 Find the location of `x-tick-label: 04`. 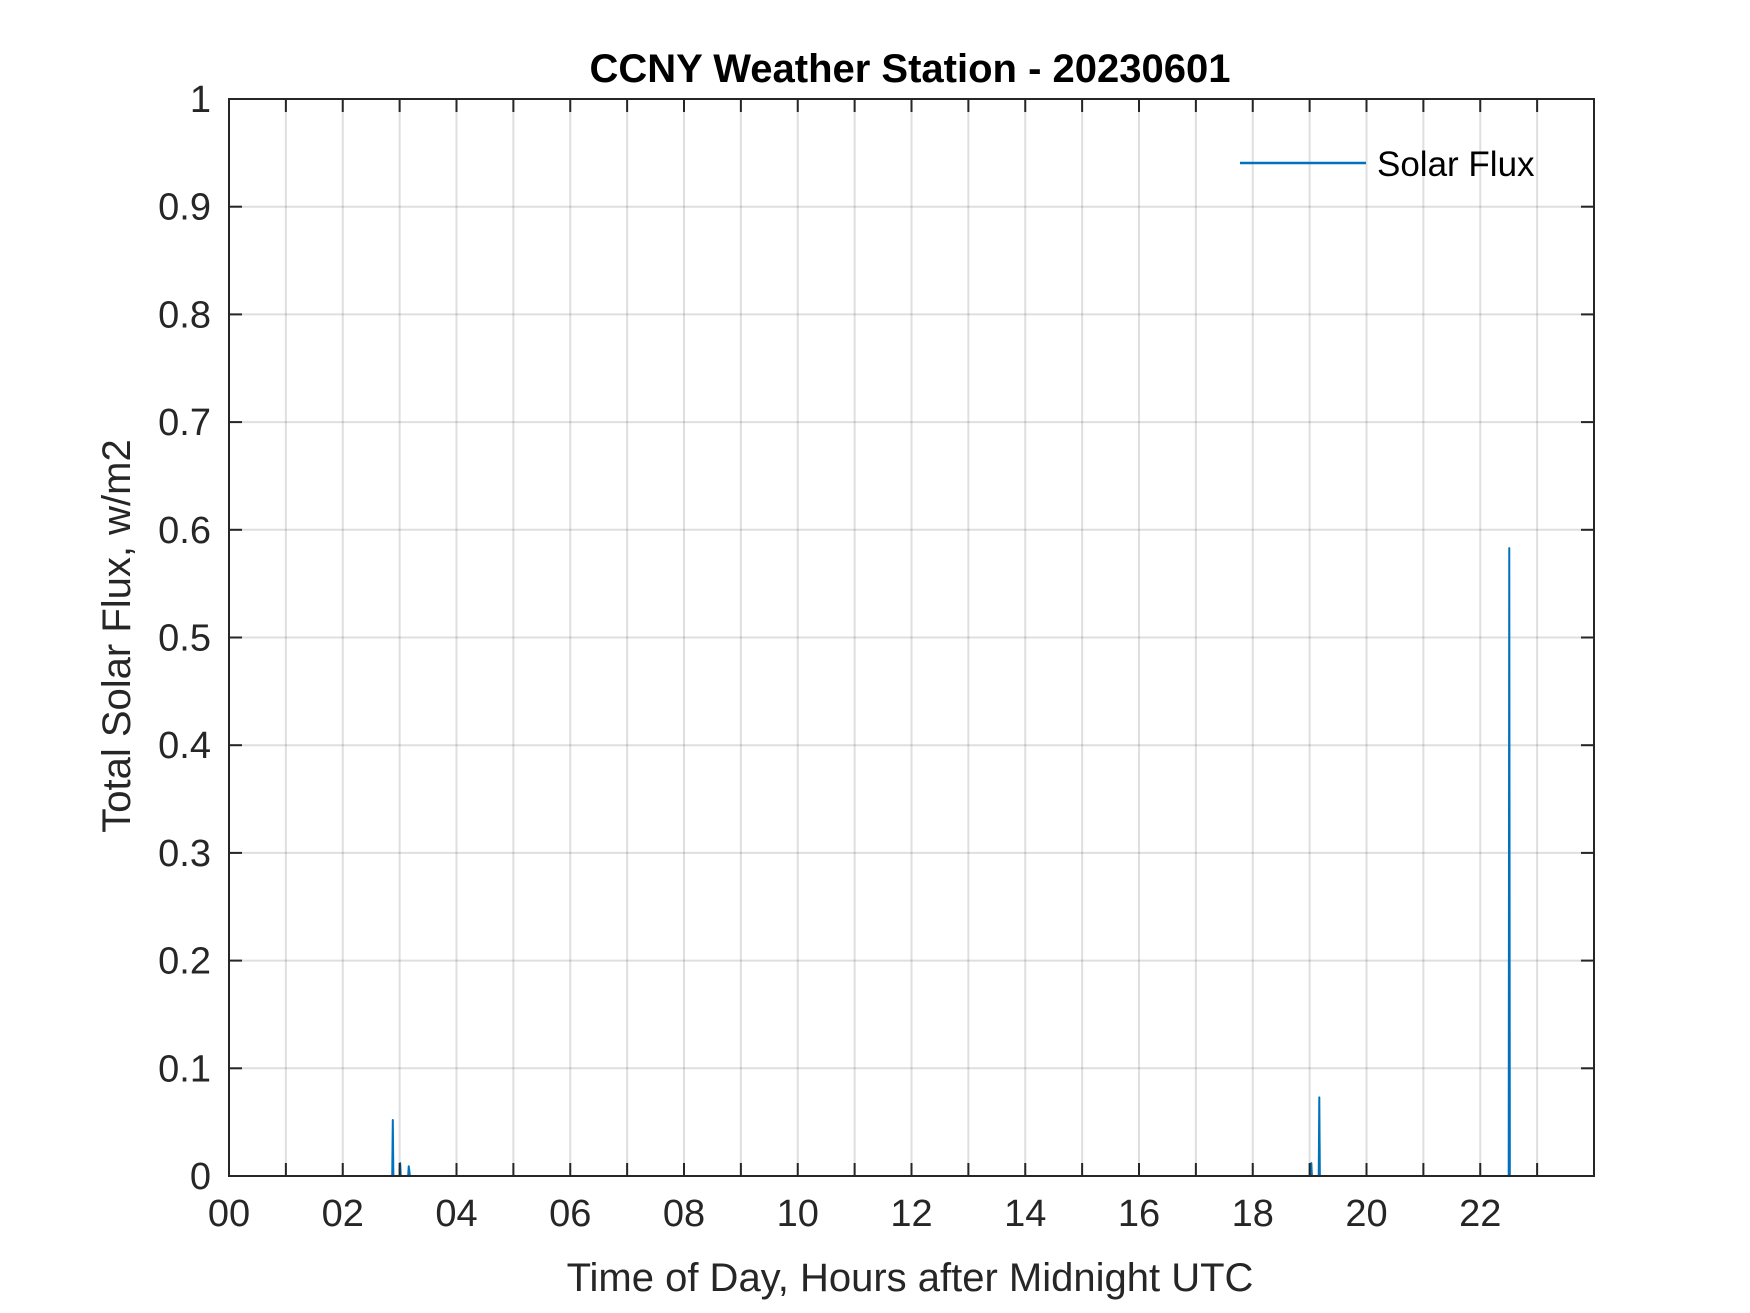

x-tick-label: 04 is located at coordinates (456, 1214).